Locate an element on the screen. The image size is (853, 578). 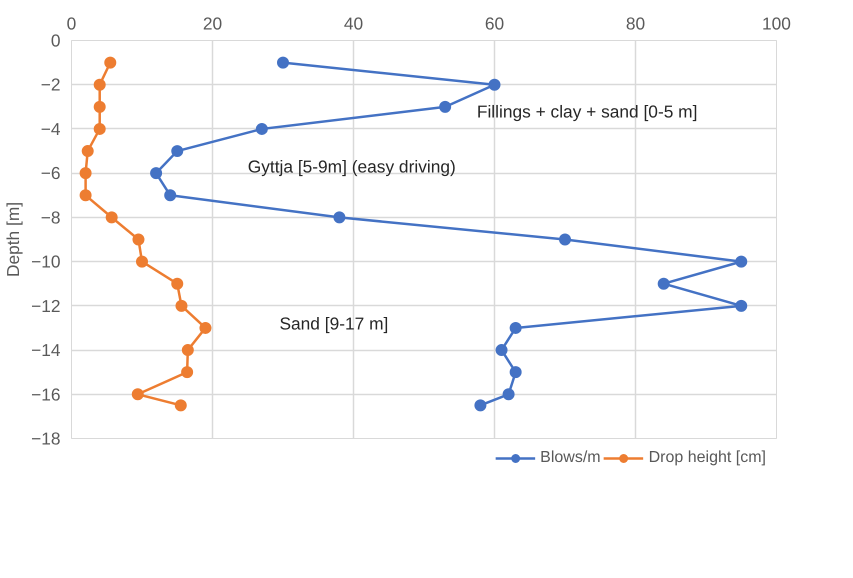
y-tick-label: −16 is located at coordinates (46, 394).